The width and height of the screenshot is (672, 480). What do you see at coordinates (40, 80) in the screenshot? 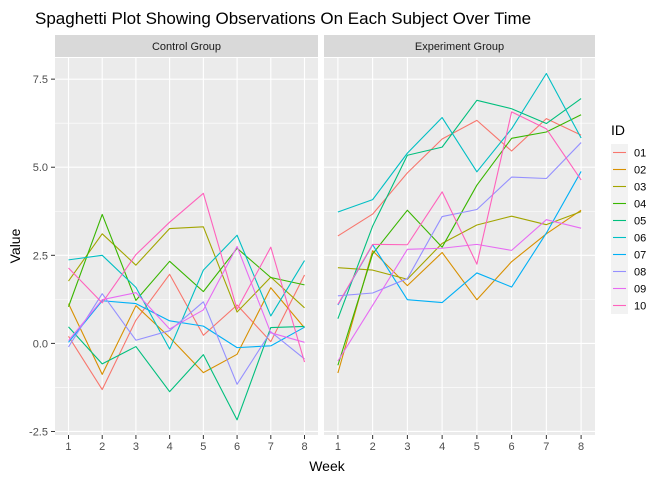
I see `y-tick-label: 7.5` at bounding box center [40, 80].